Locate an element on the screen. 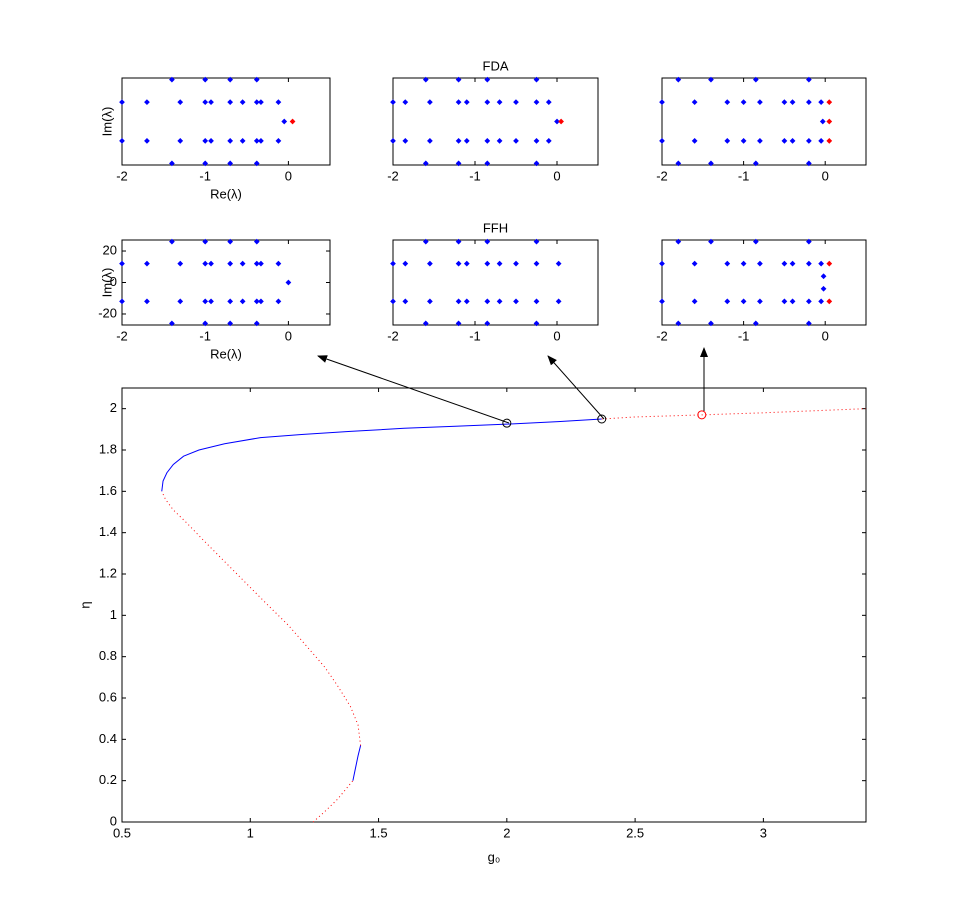  x-tick-label: 0.5 is located at coordinates (122, 832).